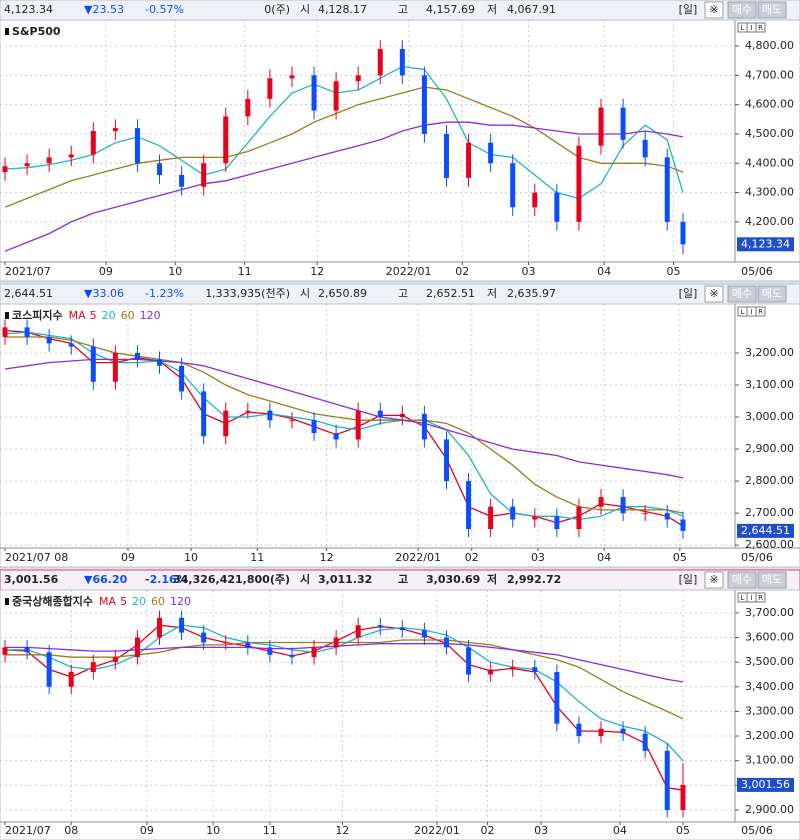 The width and height of the screenshot is (800, 840). Describe the element at coordinates (769, 544) in the screenshot. I see `y-tick-label: 2,600.00` at that location.